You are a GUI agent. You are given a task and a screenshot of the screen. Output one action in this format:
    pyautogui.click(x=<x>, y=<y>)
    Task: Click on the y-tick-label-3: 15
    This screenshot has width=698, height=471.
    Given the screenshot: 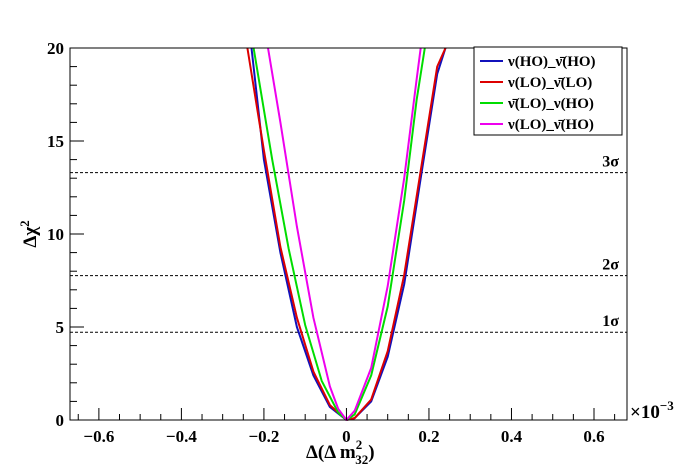 What is the action you would take?
    pyautogui.click(x=55, y=141)
    